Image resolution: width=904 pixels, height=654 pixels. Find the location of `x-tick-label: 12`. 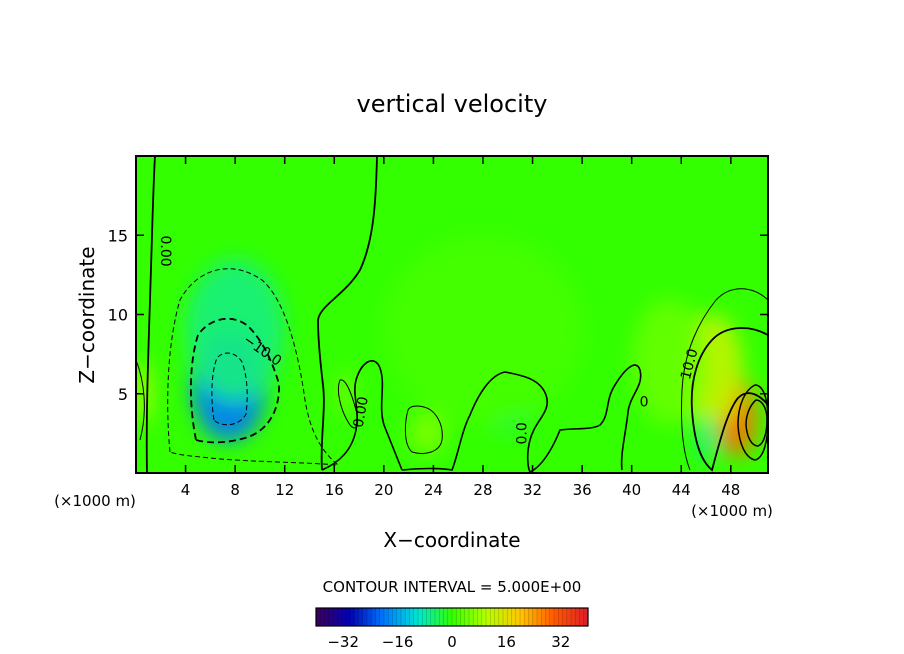

x-tick-label: 12 is located at coordinates (284, 490).